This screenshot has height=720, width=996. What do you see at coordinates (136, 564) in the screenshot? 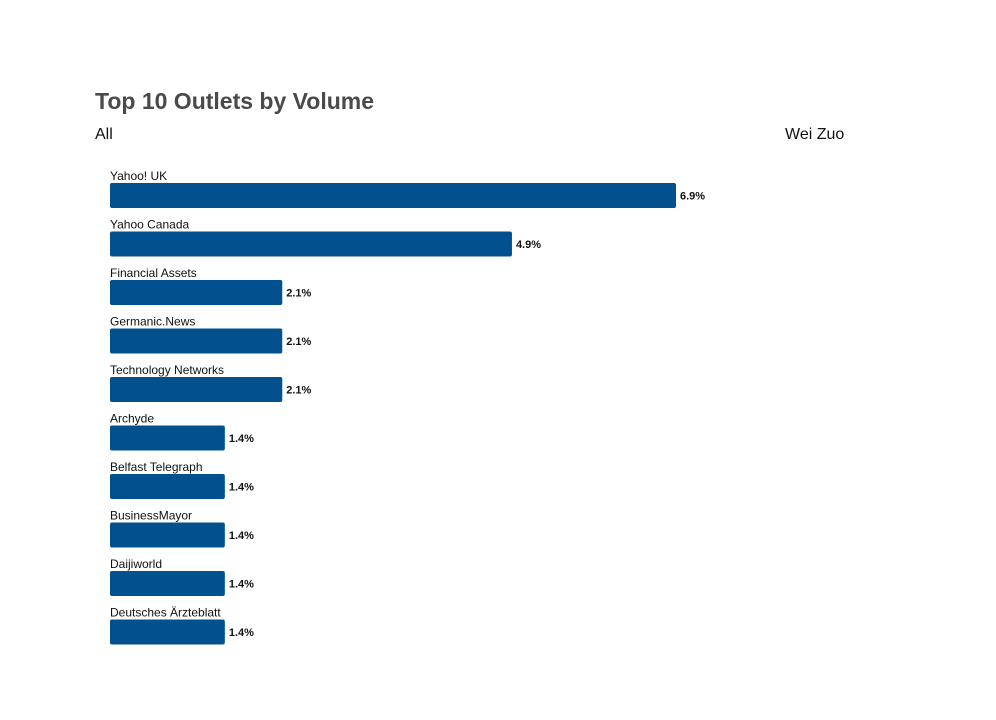
I see `category-label: Daijiworld` at bounding box center [136, 564].